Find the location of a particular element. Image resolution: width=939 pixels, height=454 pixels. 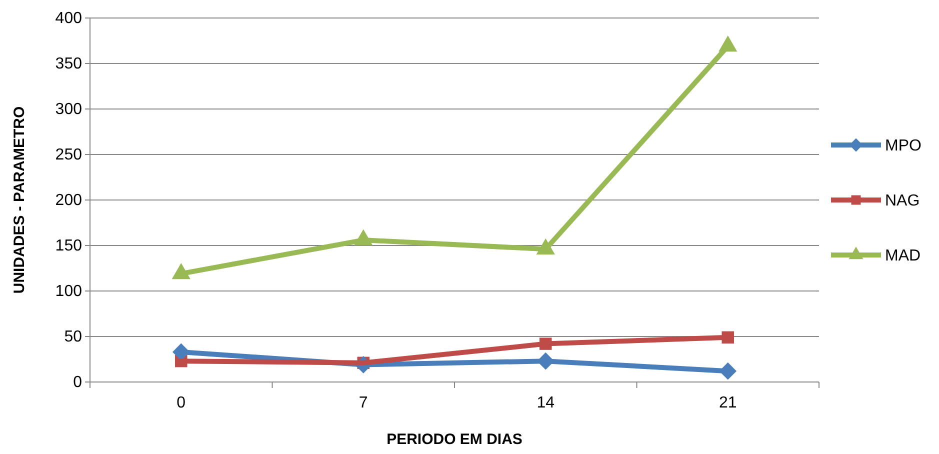

x-tick-label: 7 is located at coordinates (363, 403).